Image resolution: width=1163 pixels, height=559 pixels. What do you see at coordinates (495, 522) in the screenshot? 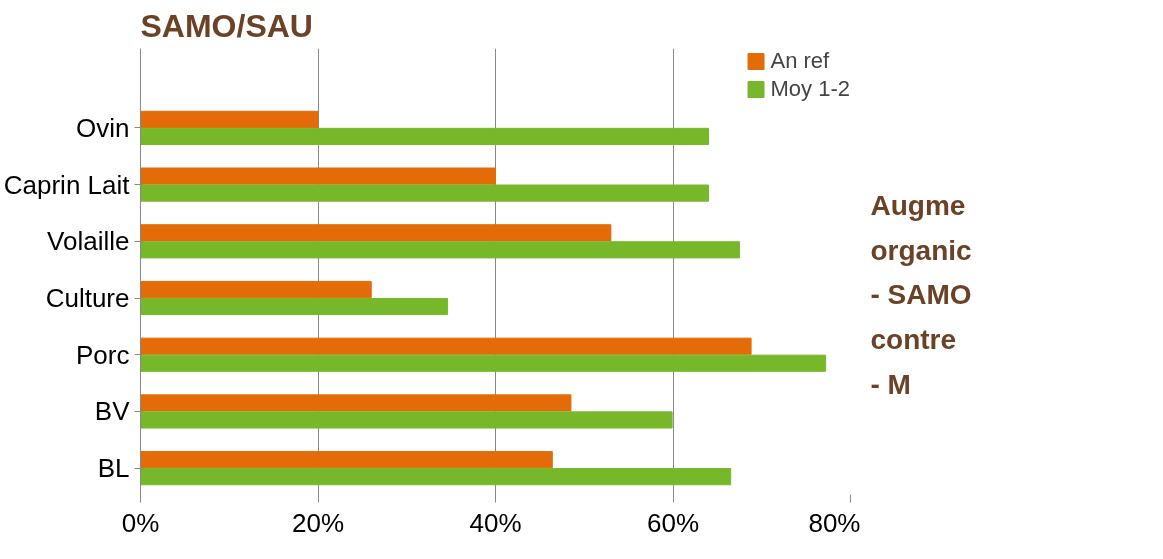
I see `x-tick-label: 40%` at bounding box center [495, 522].